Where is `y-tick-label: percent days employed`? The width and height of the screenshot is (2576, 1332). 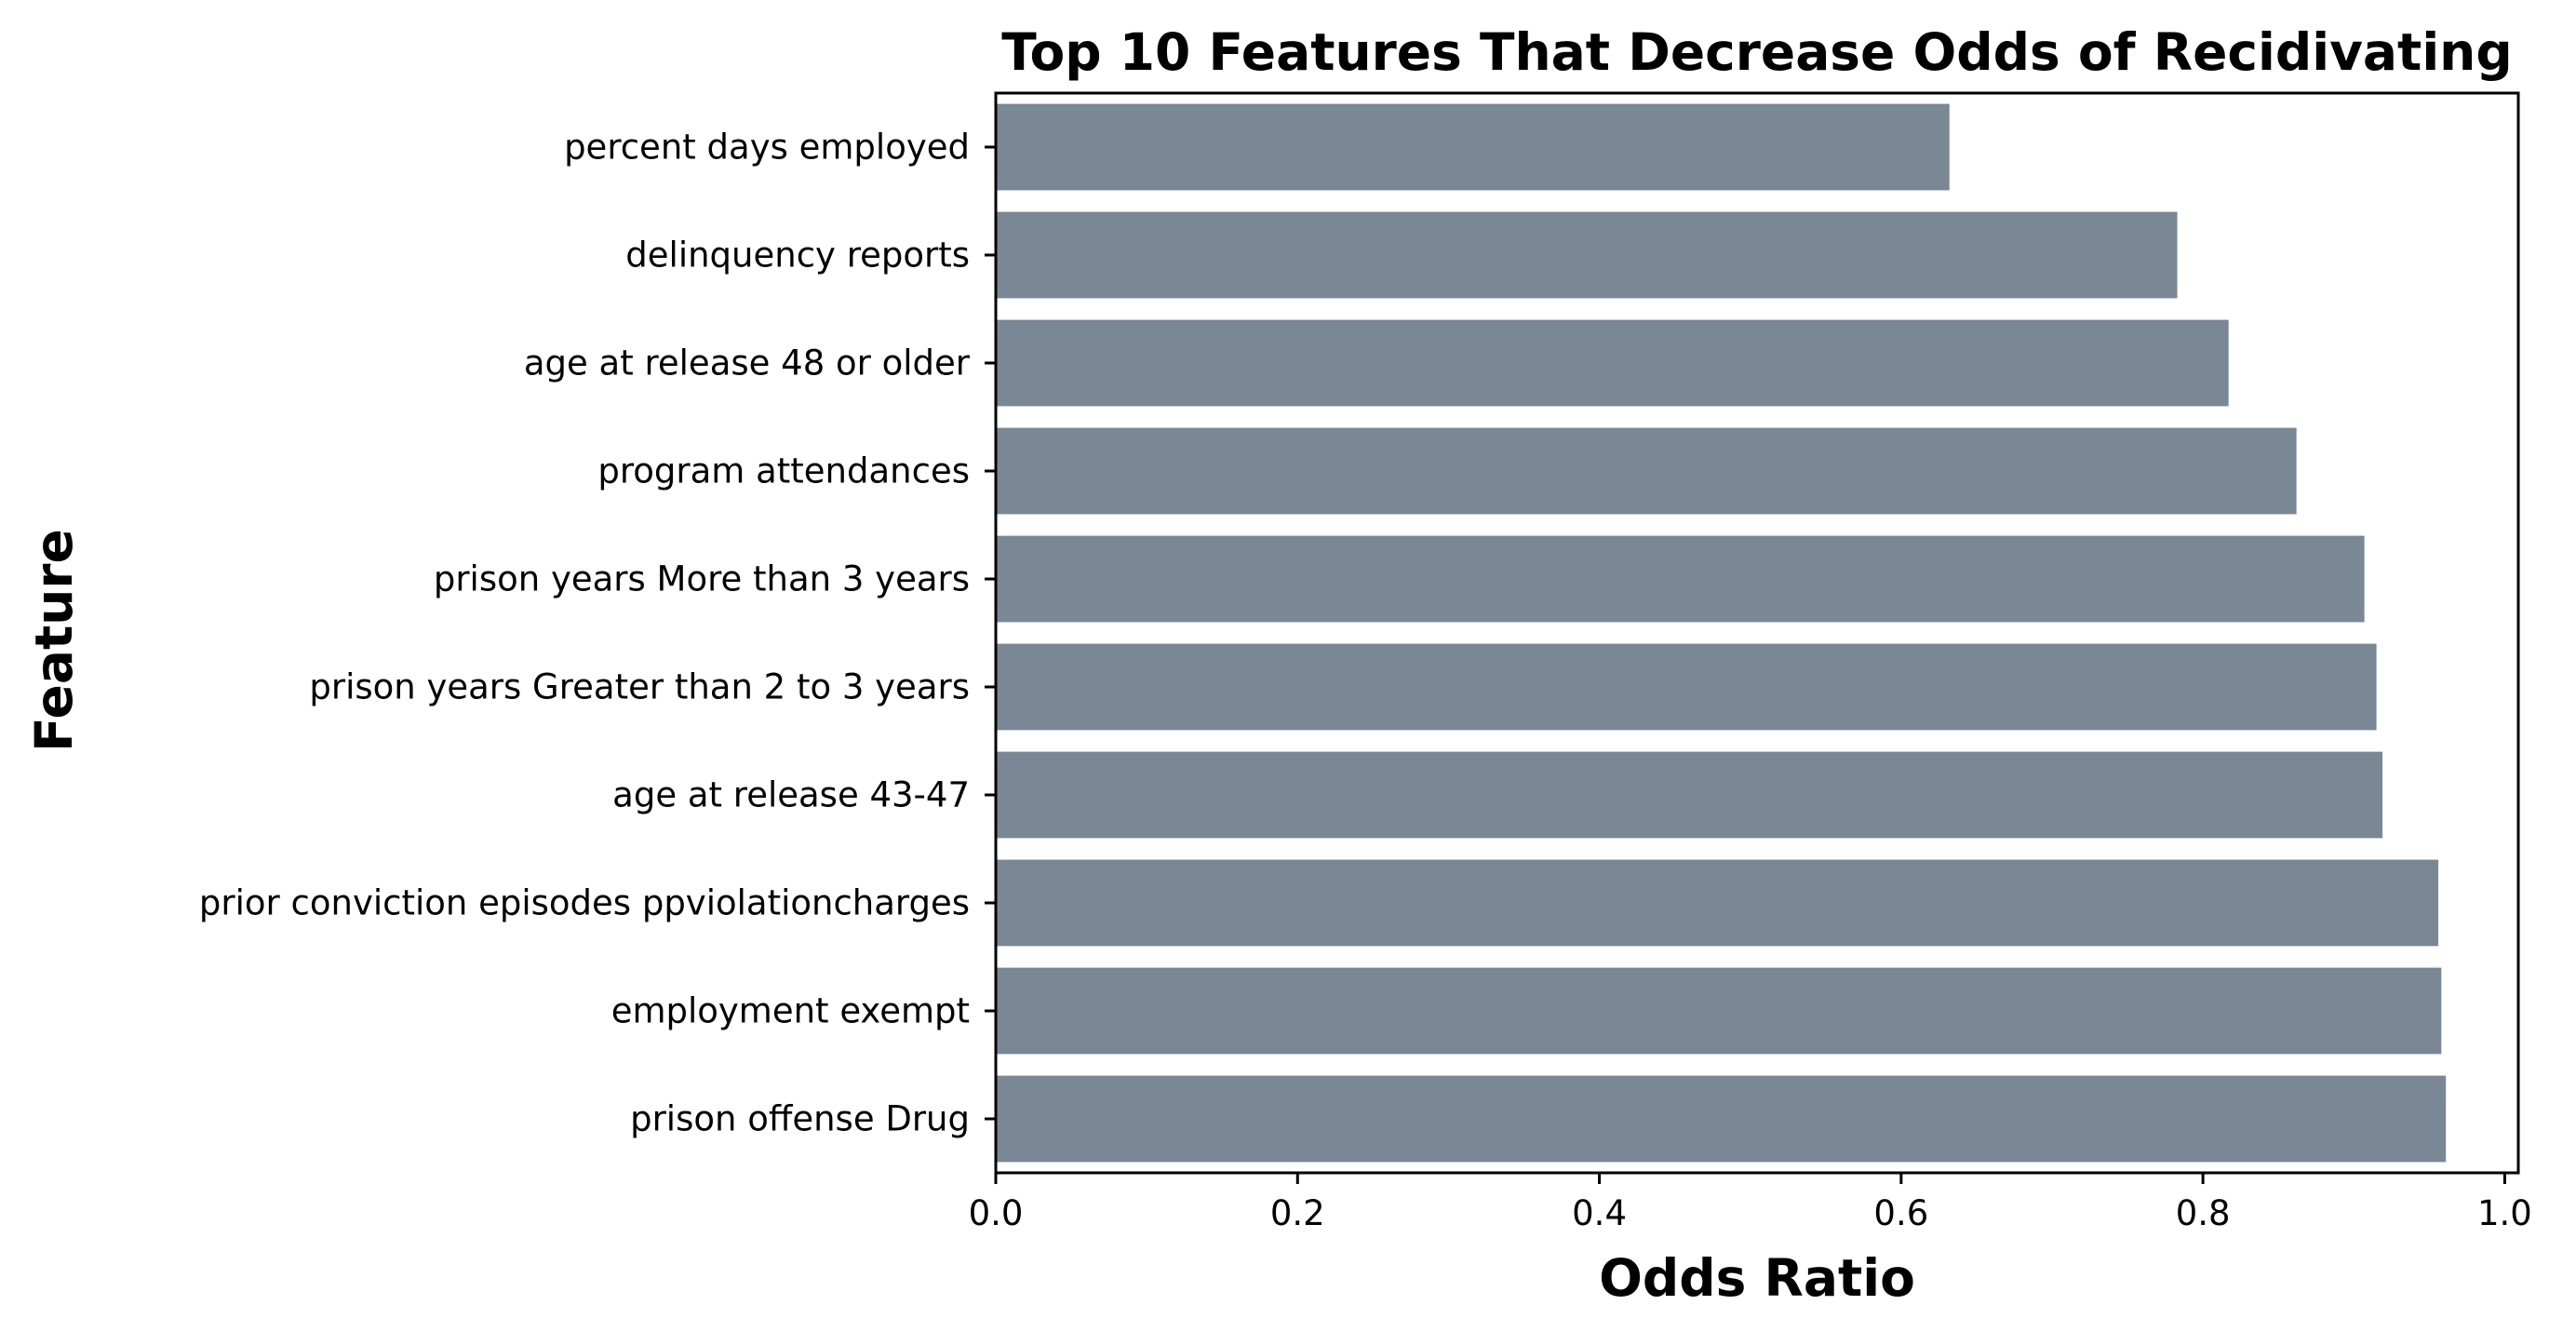
y-tick-label: percent days employed is located at coordinates (767, 148).